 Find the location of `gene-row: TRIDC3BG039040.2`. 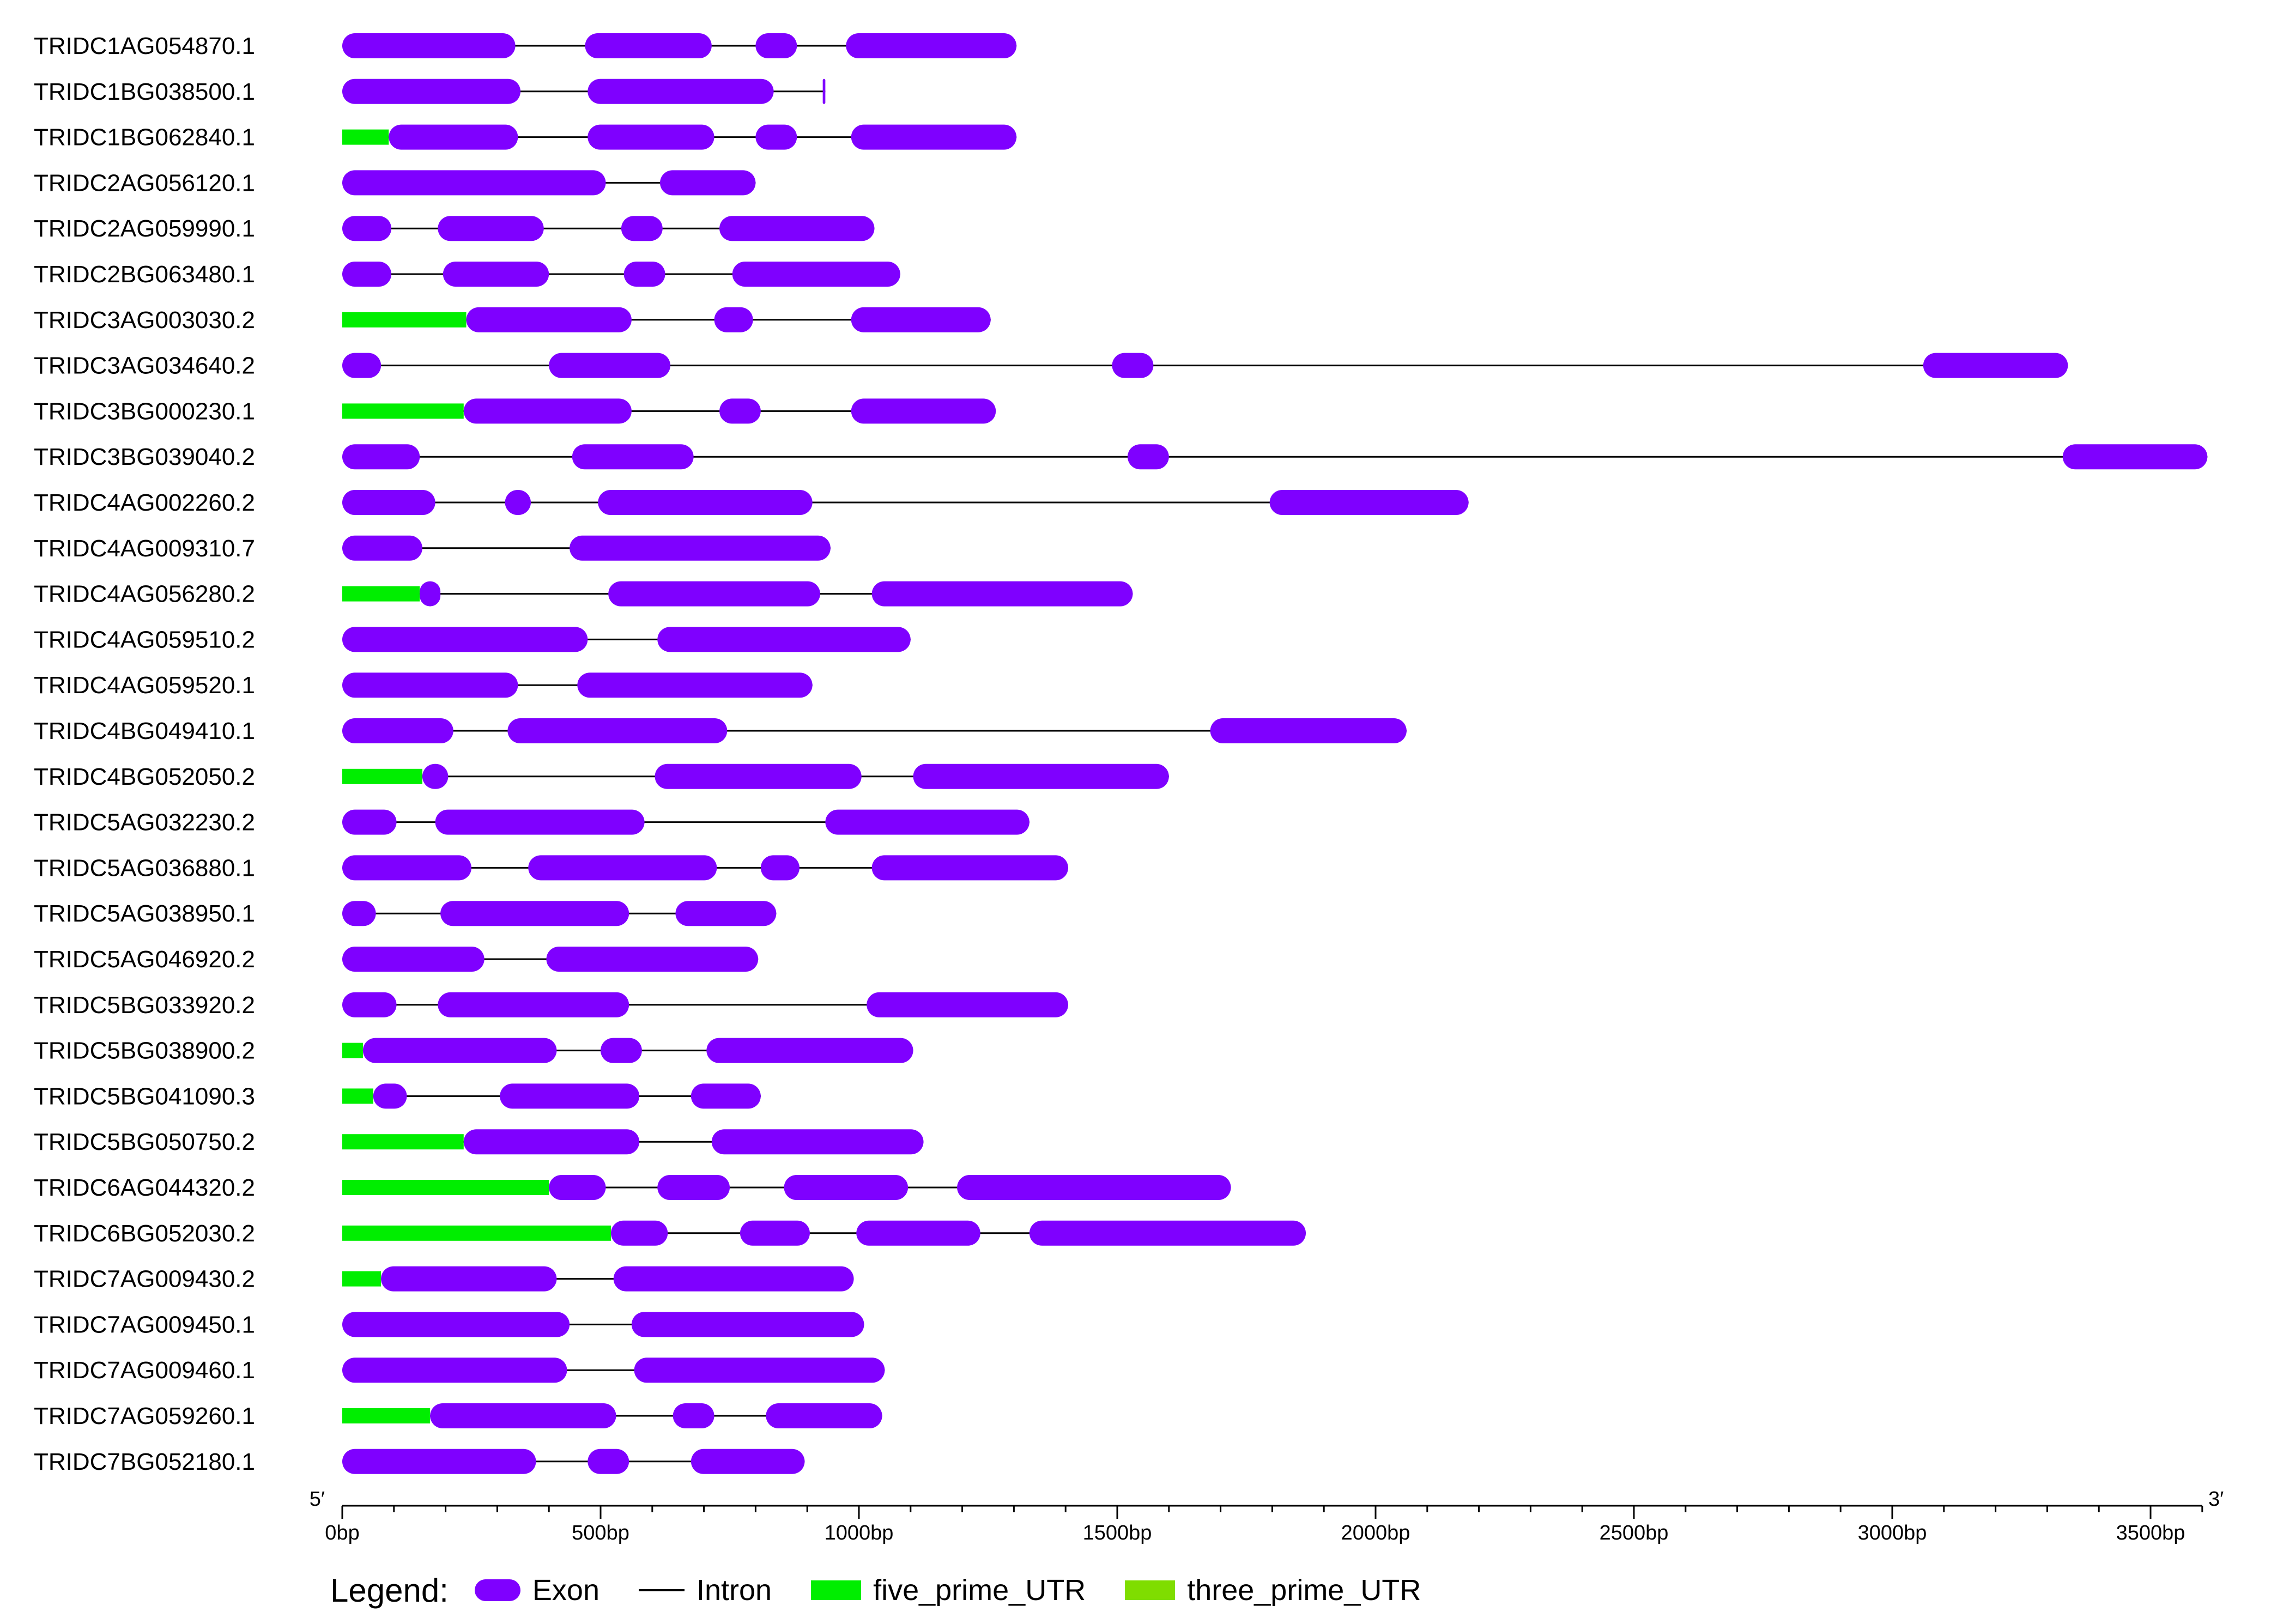

gene-row: TRIDC3BG039040.2 is located at coordinates (1121, 457).